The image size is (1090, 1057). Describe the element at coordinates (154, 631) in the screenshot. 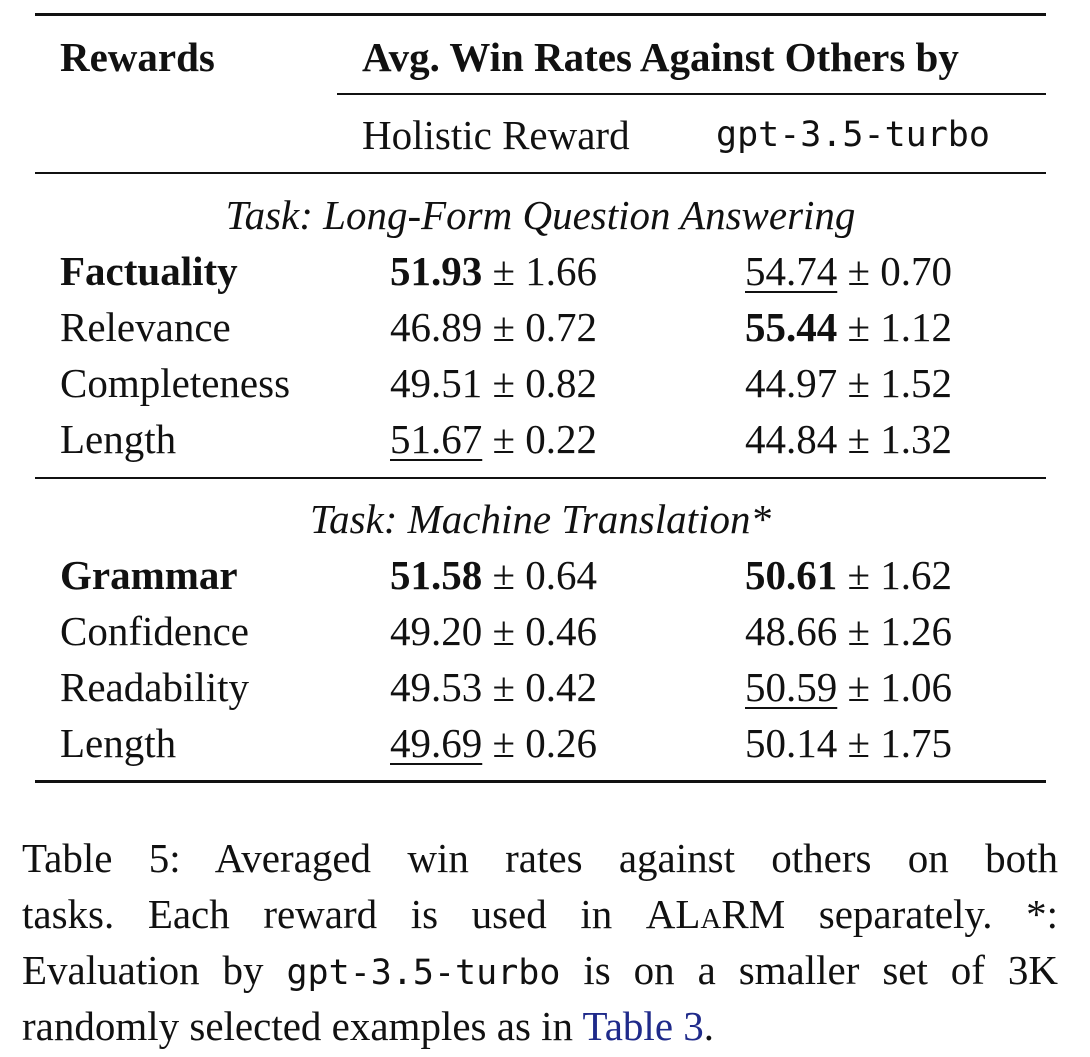

I see `reward-name: Confidence` at that location.